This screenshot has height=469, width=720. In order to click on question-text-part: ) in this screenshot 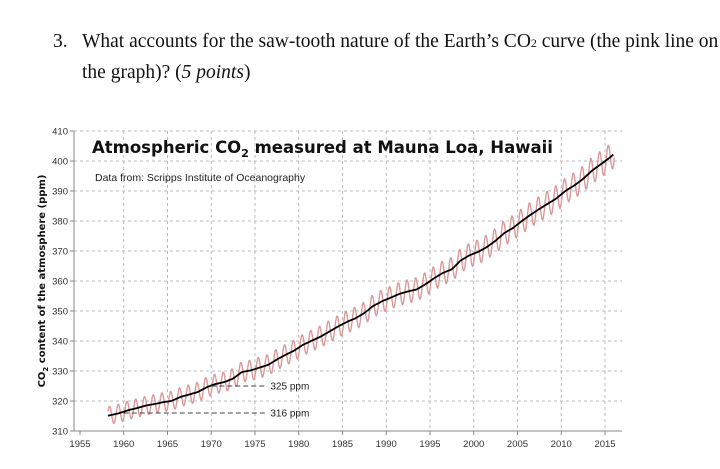, I will do `click(247, 72)`.